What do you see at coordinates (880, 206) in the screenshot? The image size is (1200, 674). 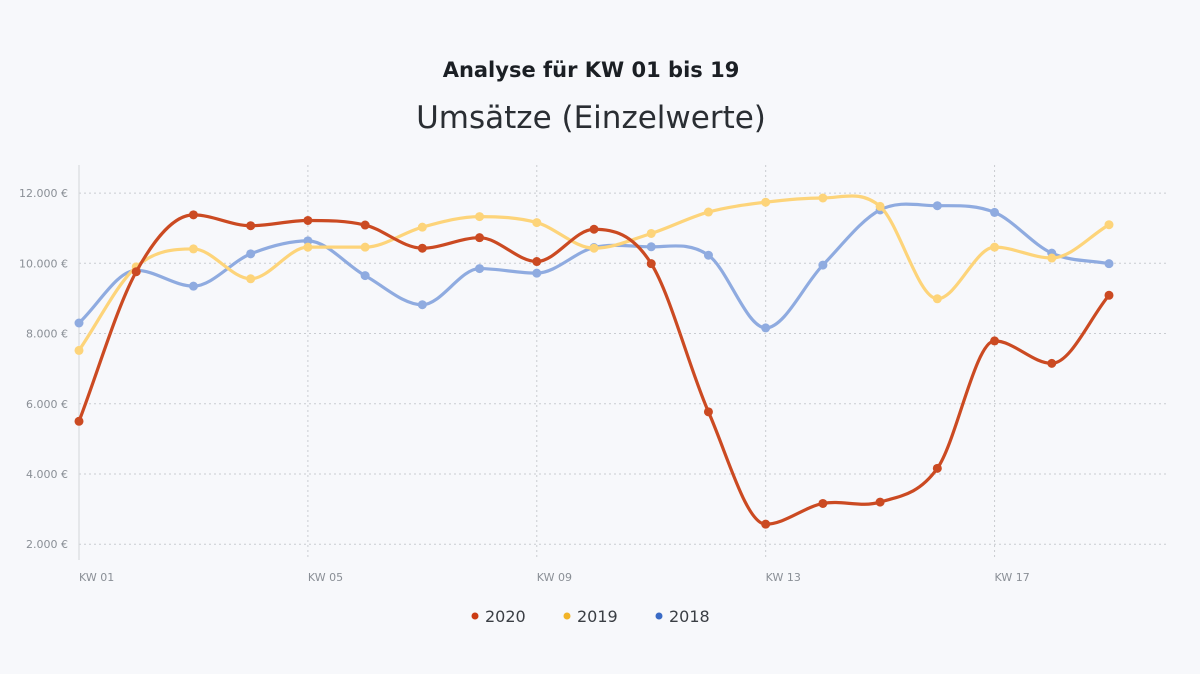 I see `data-point-2019-kw15` at bounding box center [880, 206].